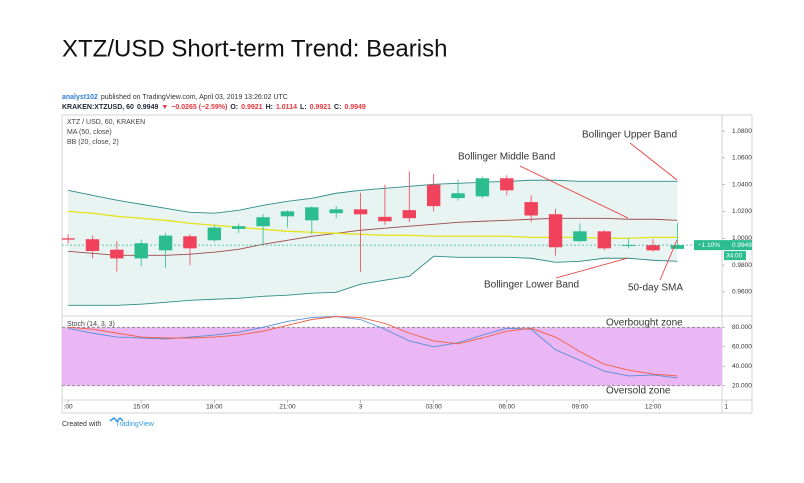  Describe the element at coordinates (337, 107) in the screenshot. I see `symbol-part: C:` at that location.